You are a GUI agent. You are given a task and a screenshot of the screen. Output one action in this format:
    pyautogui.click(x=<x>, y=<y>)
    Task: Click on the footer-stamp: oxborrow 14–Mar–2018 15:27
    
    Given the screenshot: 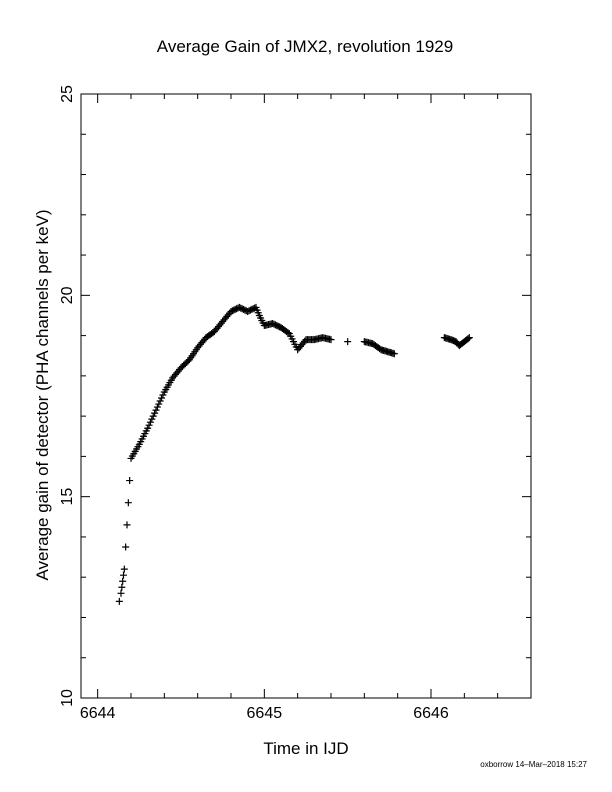 What is the action you would take?
    pyautogui.click(x=533, y=764)
    